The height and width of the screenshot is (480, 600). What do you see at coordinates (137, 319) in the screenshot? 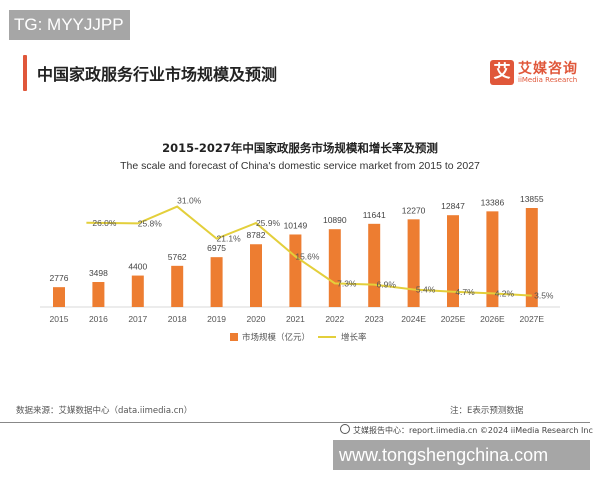
I see `x-tick-label: 2017` at bounding box center [137, 319].